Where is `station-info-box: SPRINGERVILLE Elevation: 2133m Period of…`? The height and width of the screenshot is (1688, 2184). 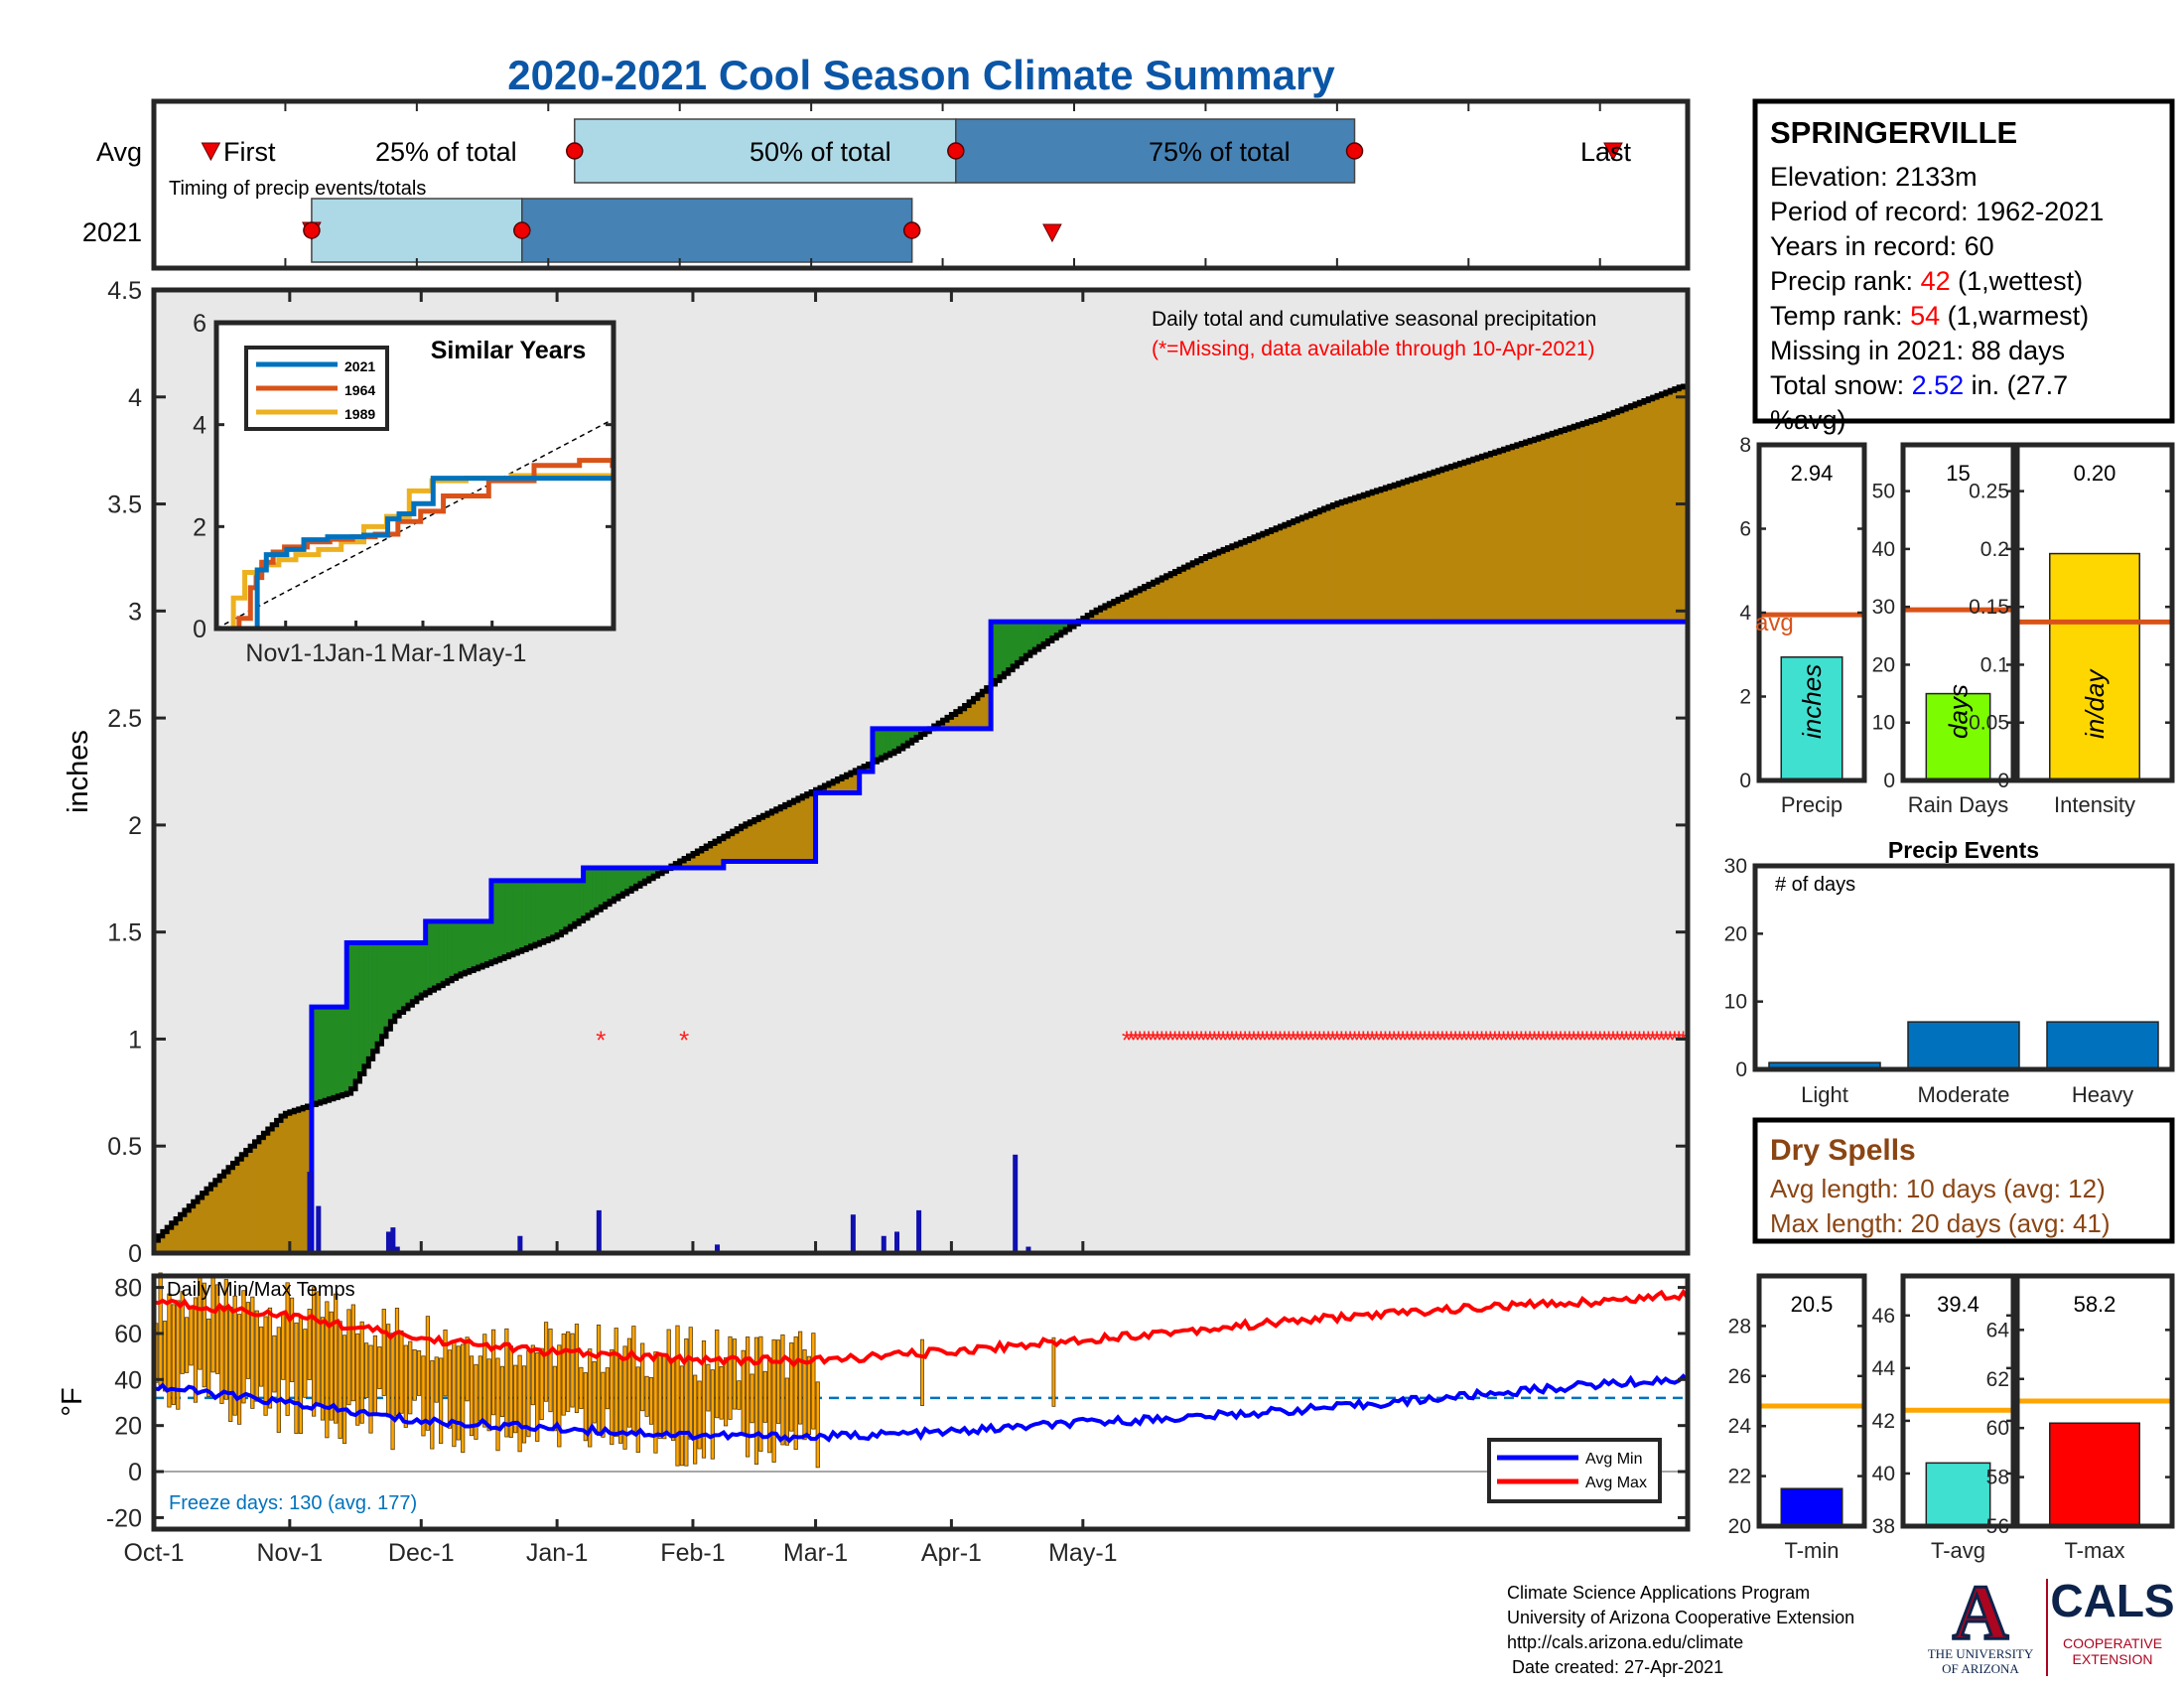
station-info-box: SPRINGERVILLE Elevation: 2133m Period of… is located at coordinates (1963, 266).